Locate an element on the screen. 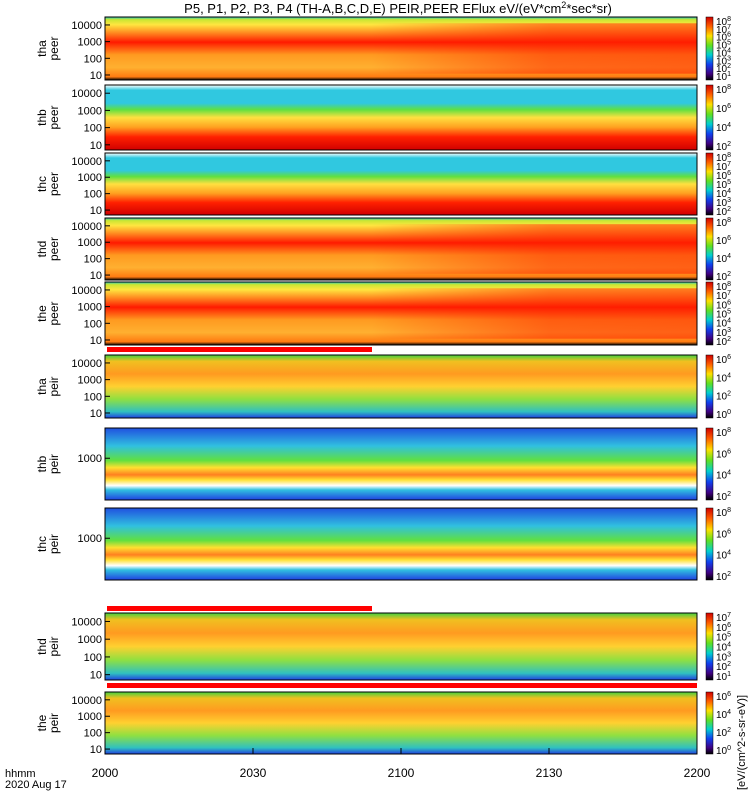  x-tick-label: 2130 is located at coordinates (549, 773).